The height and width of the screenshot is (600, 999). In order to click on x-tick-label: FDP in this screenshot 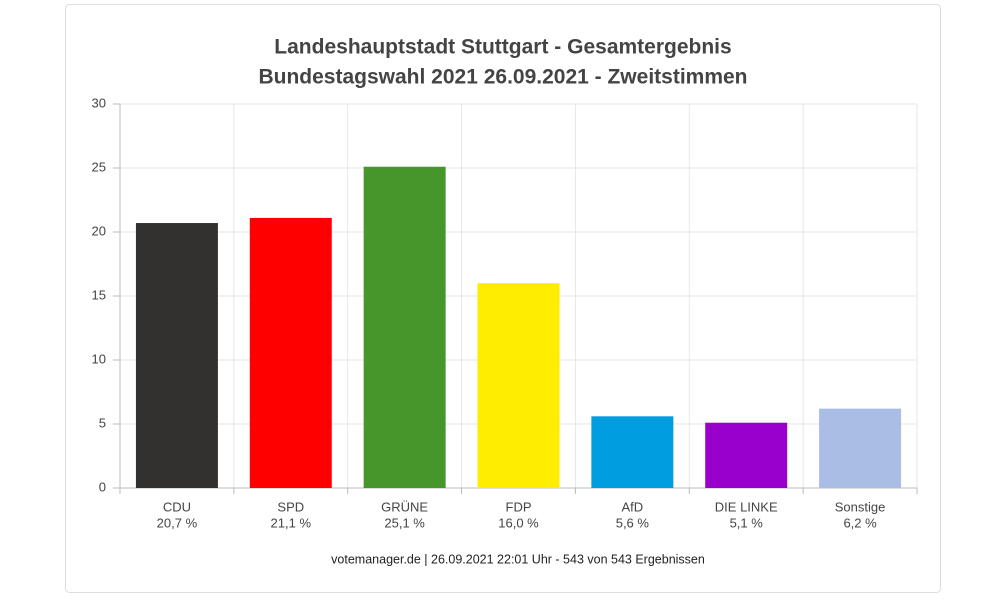, I will do `click(519, 506)`.